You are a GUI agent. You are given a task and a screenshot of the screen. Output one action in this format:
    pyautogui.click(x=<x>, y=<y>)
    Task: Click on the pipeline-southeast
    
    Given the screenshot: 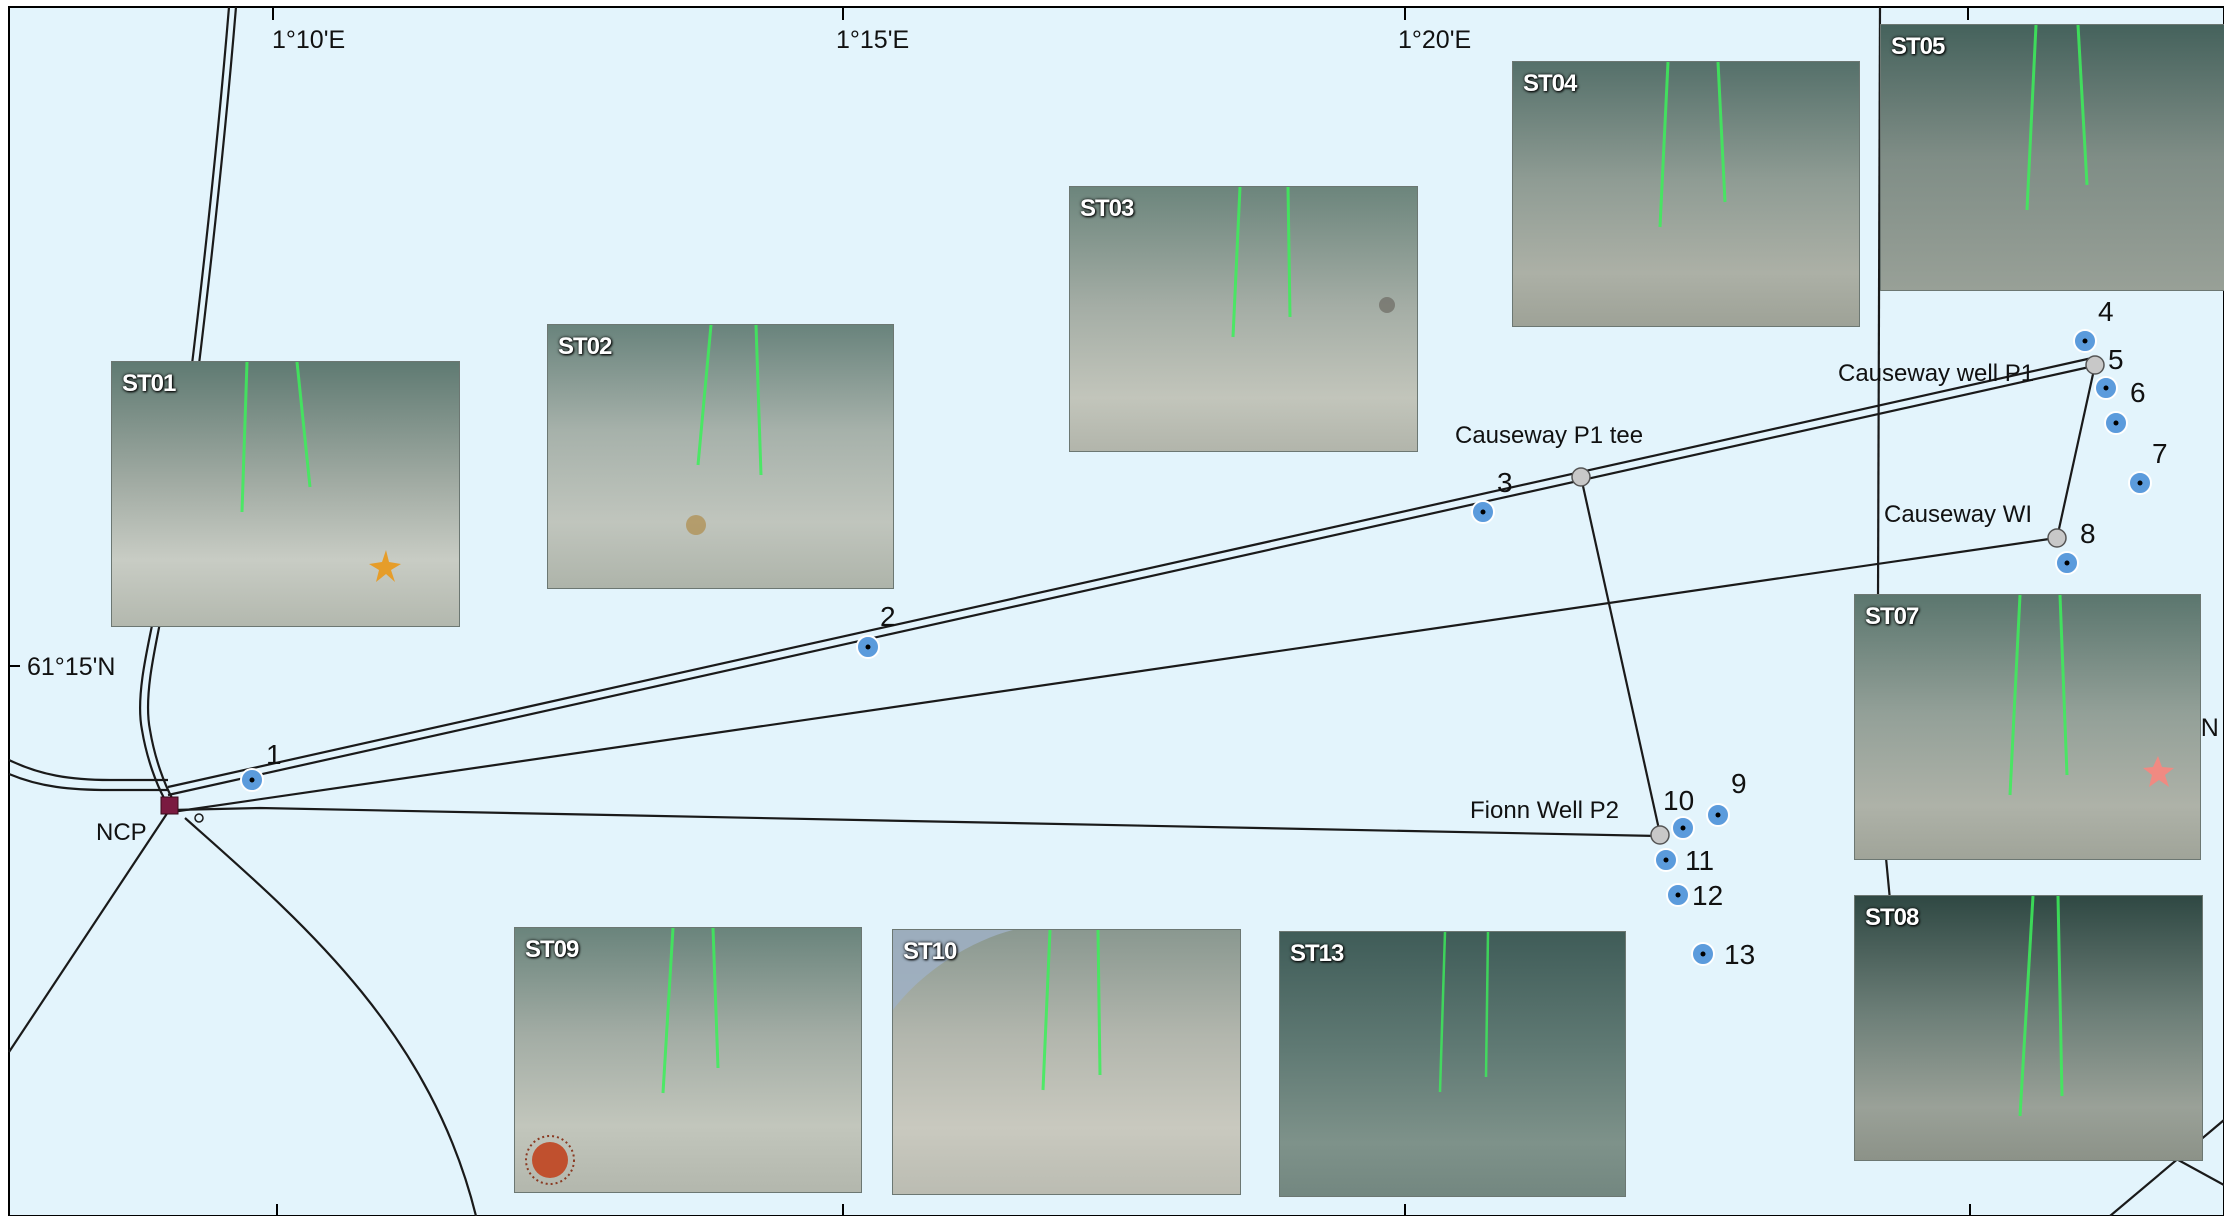 What is the action you would take?
    pyautogui.click(x=331, y=1016)
    